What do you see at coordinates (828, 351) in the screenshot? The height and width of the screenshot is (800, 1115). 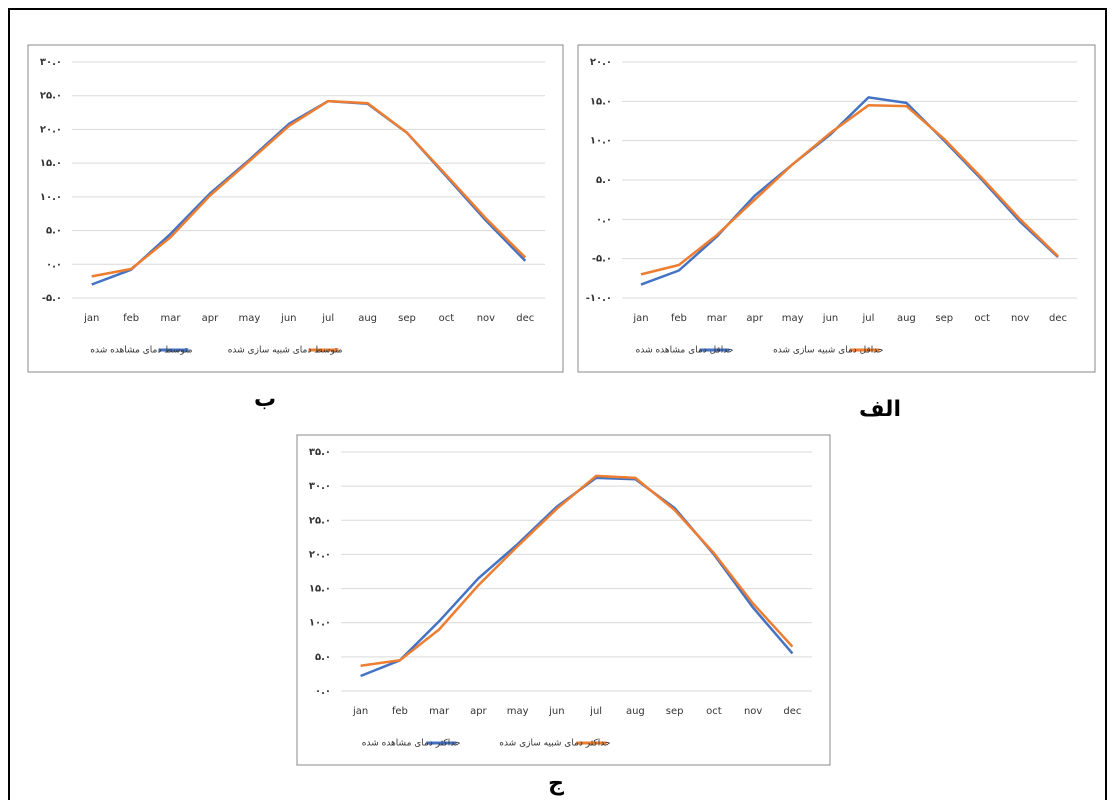 I see `legend-label: حداقل دمای شبیه سازی شده` at bounding box center [828, 351].